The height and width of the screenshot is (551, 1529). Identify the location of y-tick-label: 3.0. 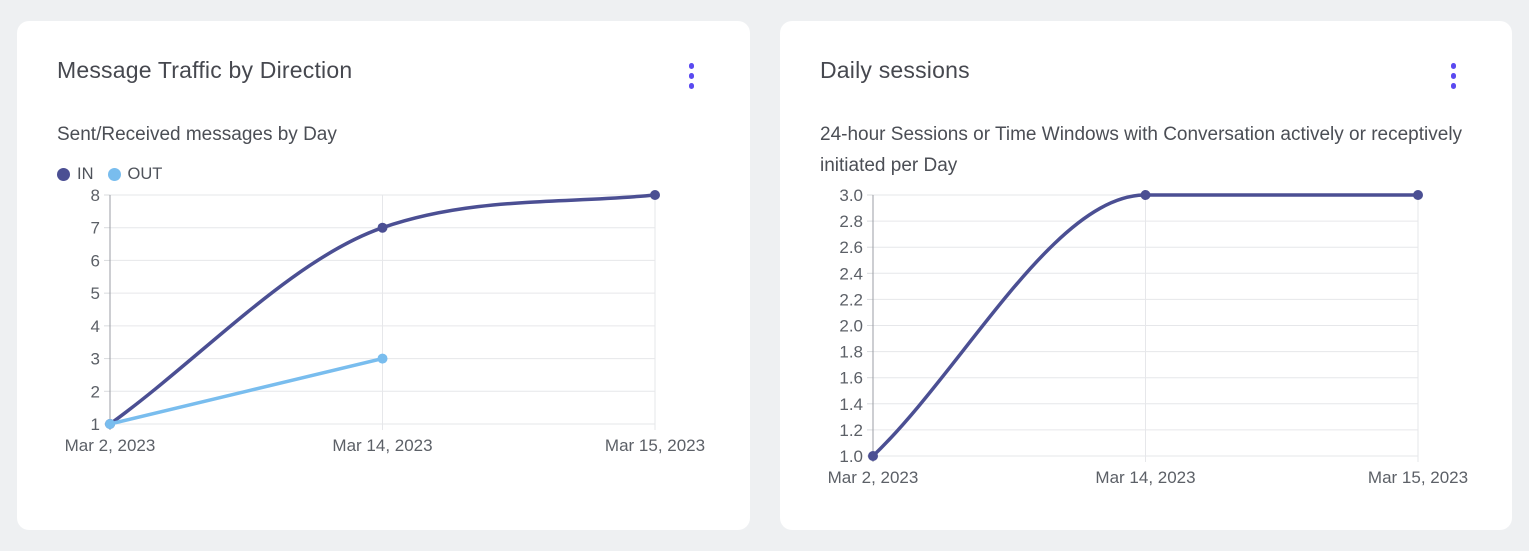
(851, 195).